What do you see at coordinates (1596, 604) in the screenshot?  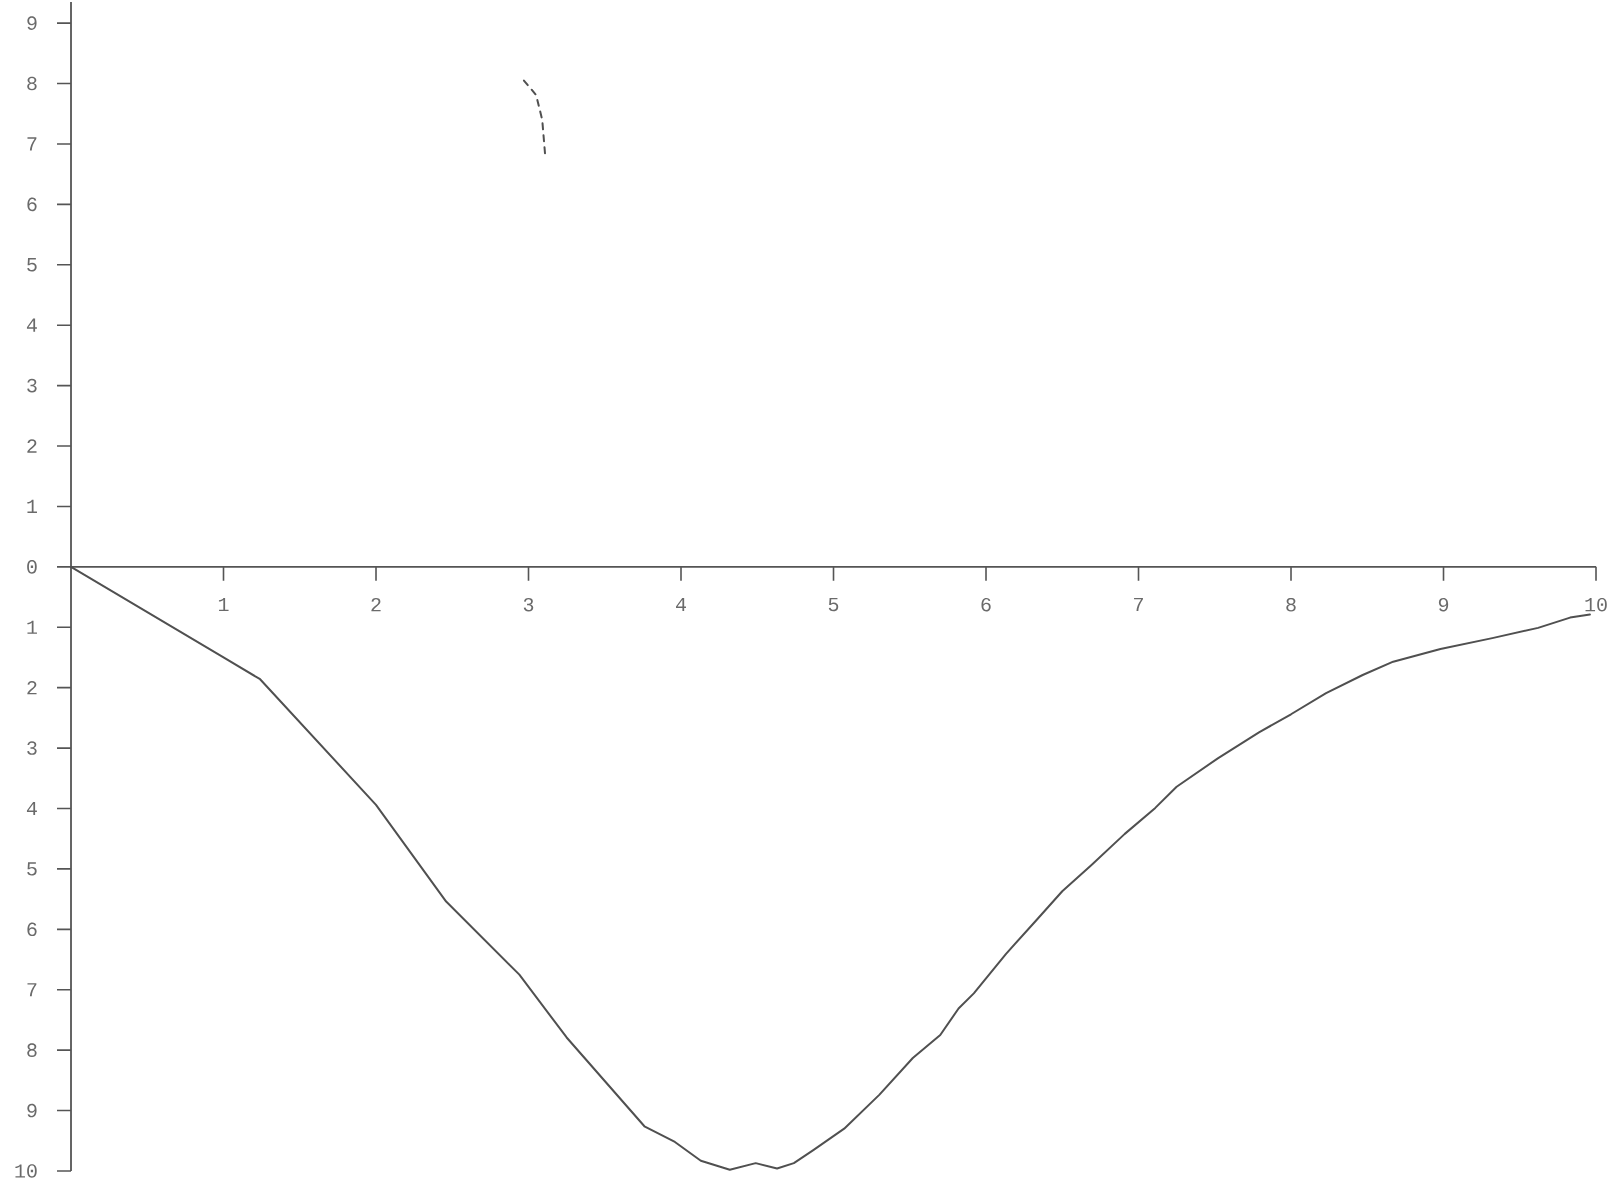 I see `x-tick-label: 10` at bounding box center [1596, 604].